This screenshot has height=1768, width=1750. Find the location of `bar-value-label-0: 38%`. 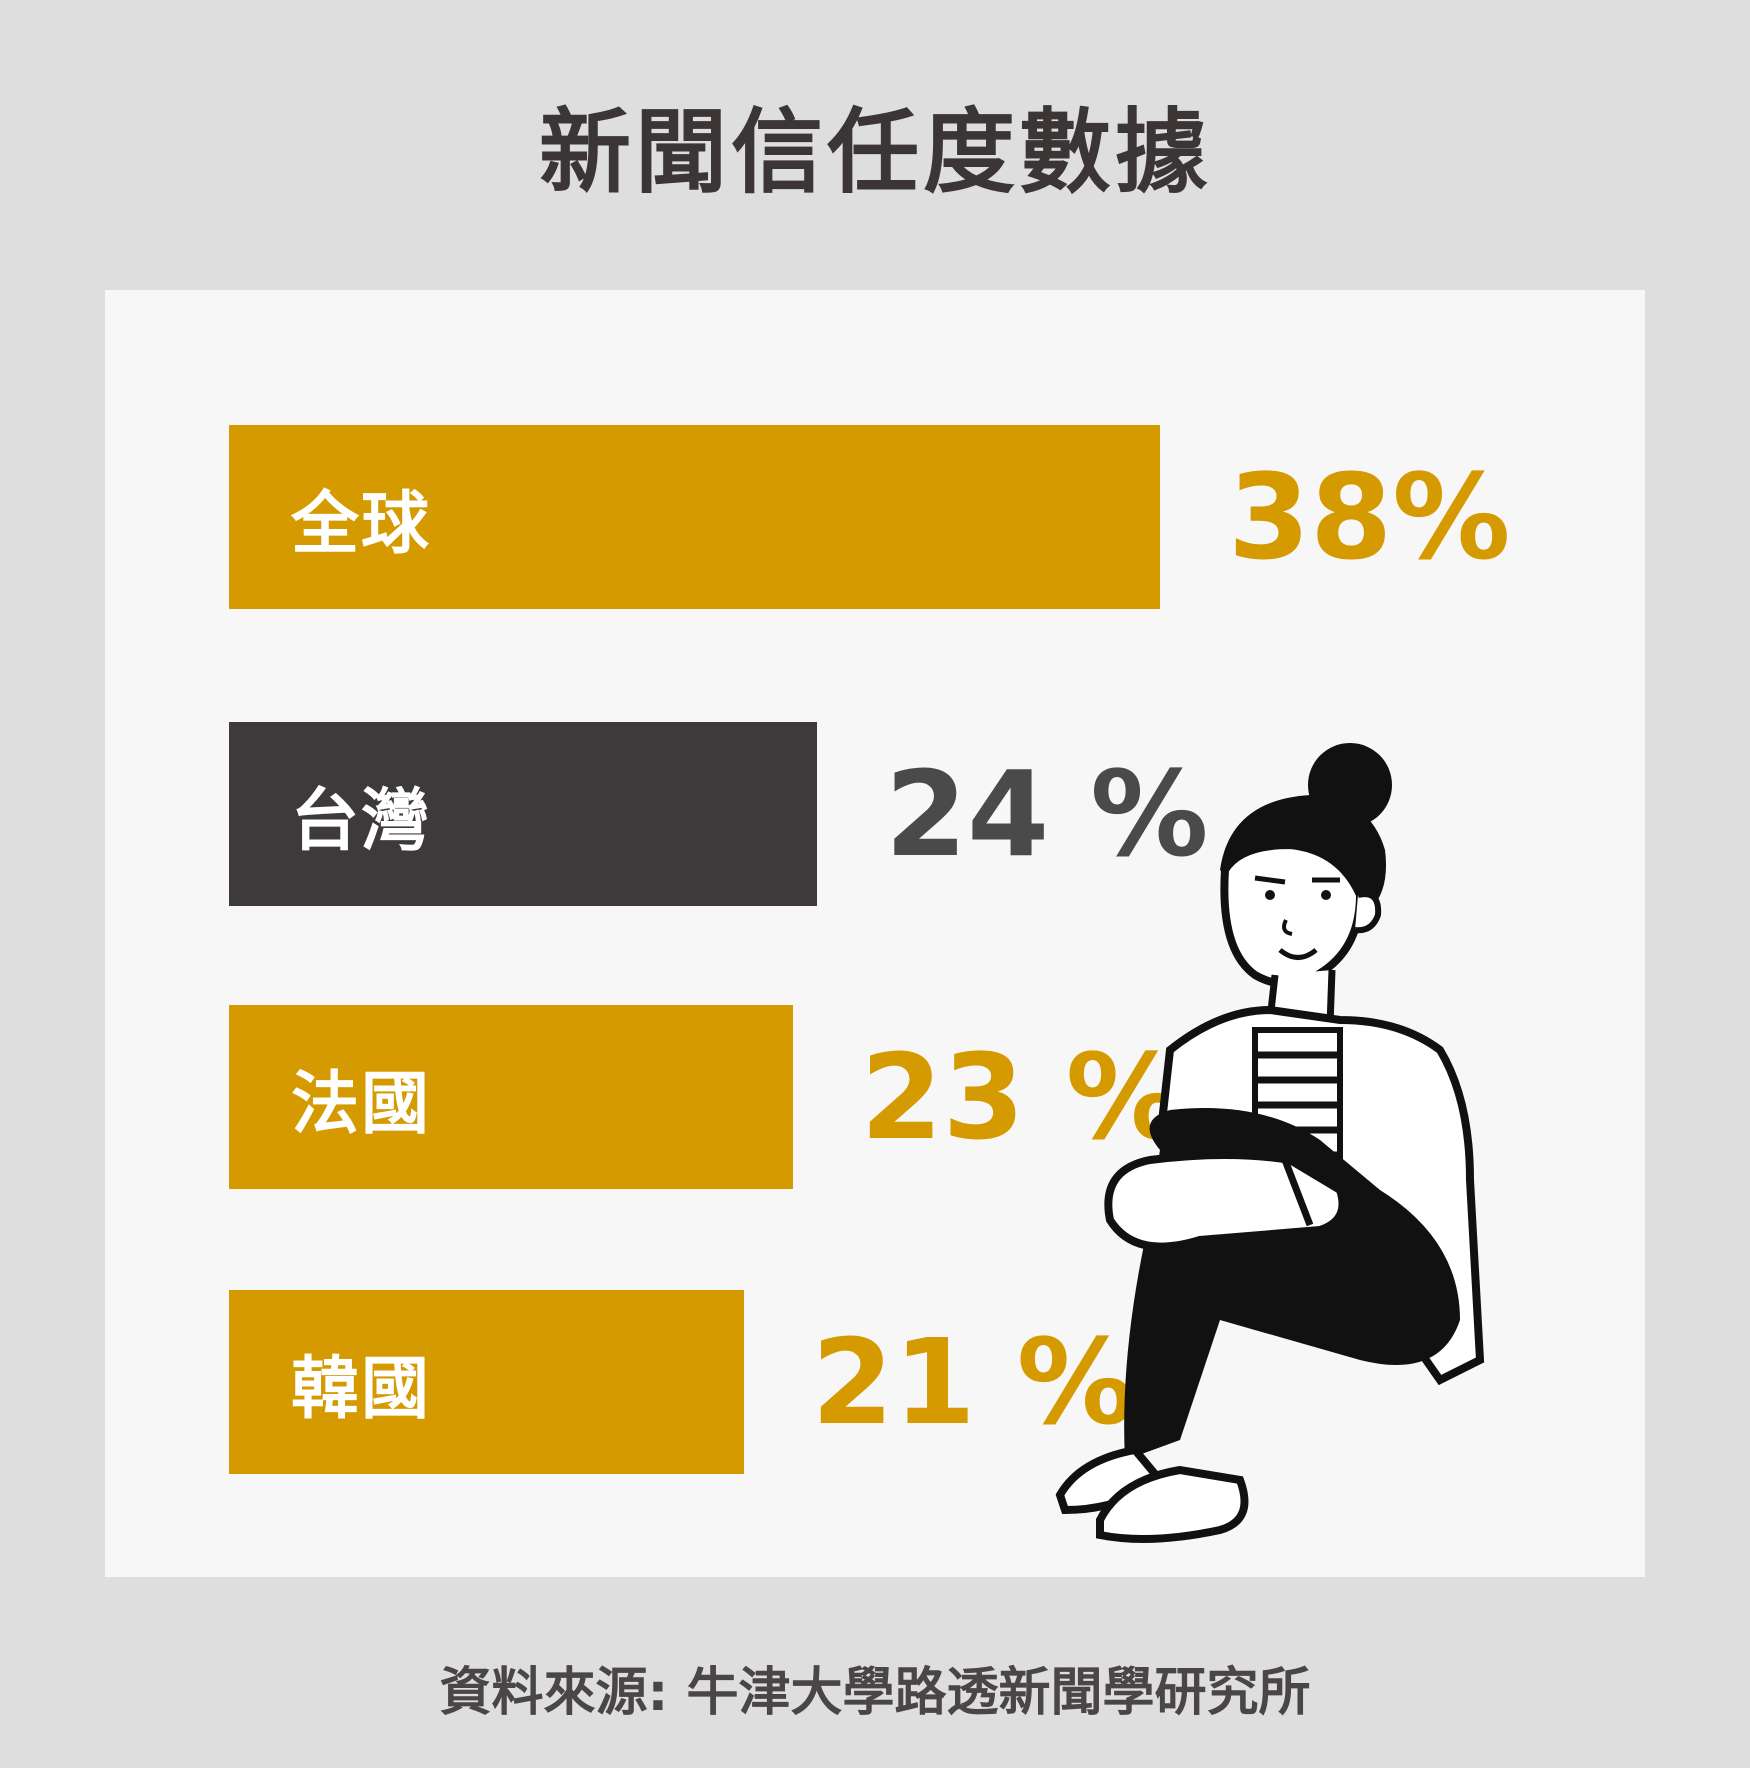

bar-value-label-0: 38% is located at coordinates (1369, 517).